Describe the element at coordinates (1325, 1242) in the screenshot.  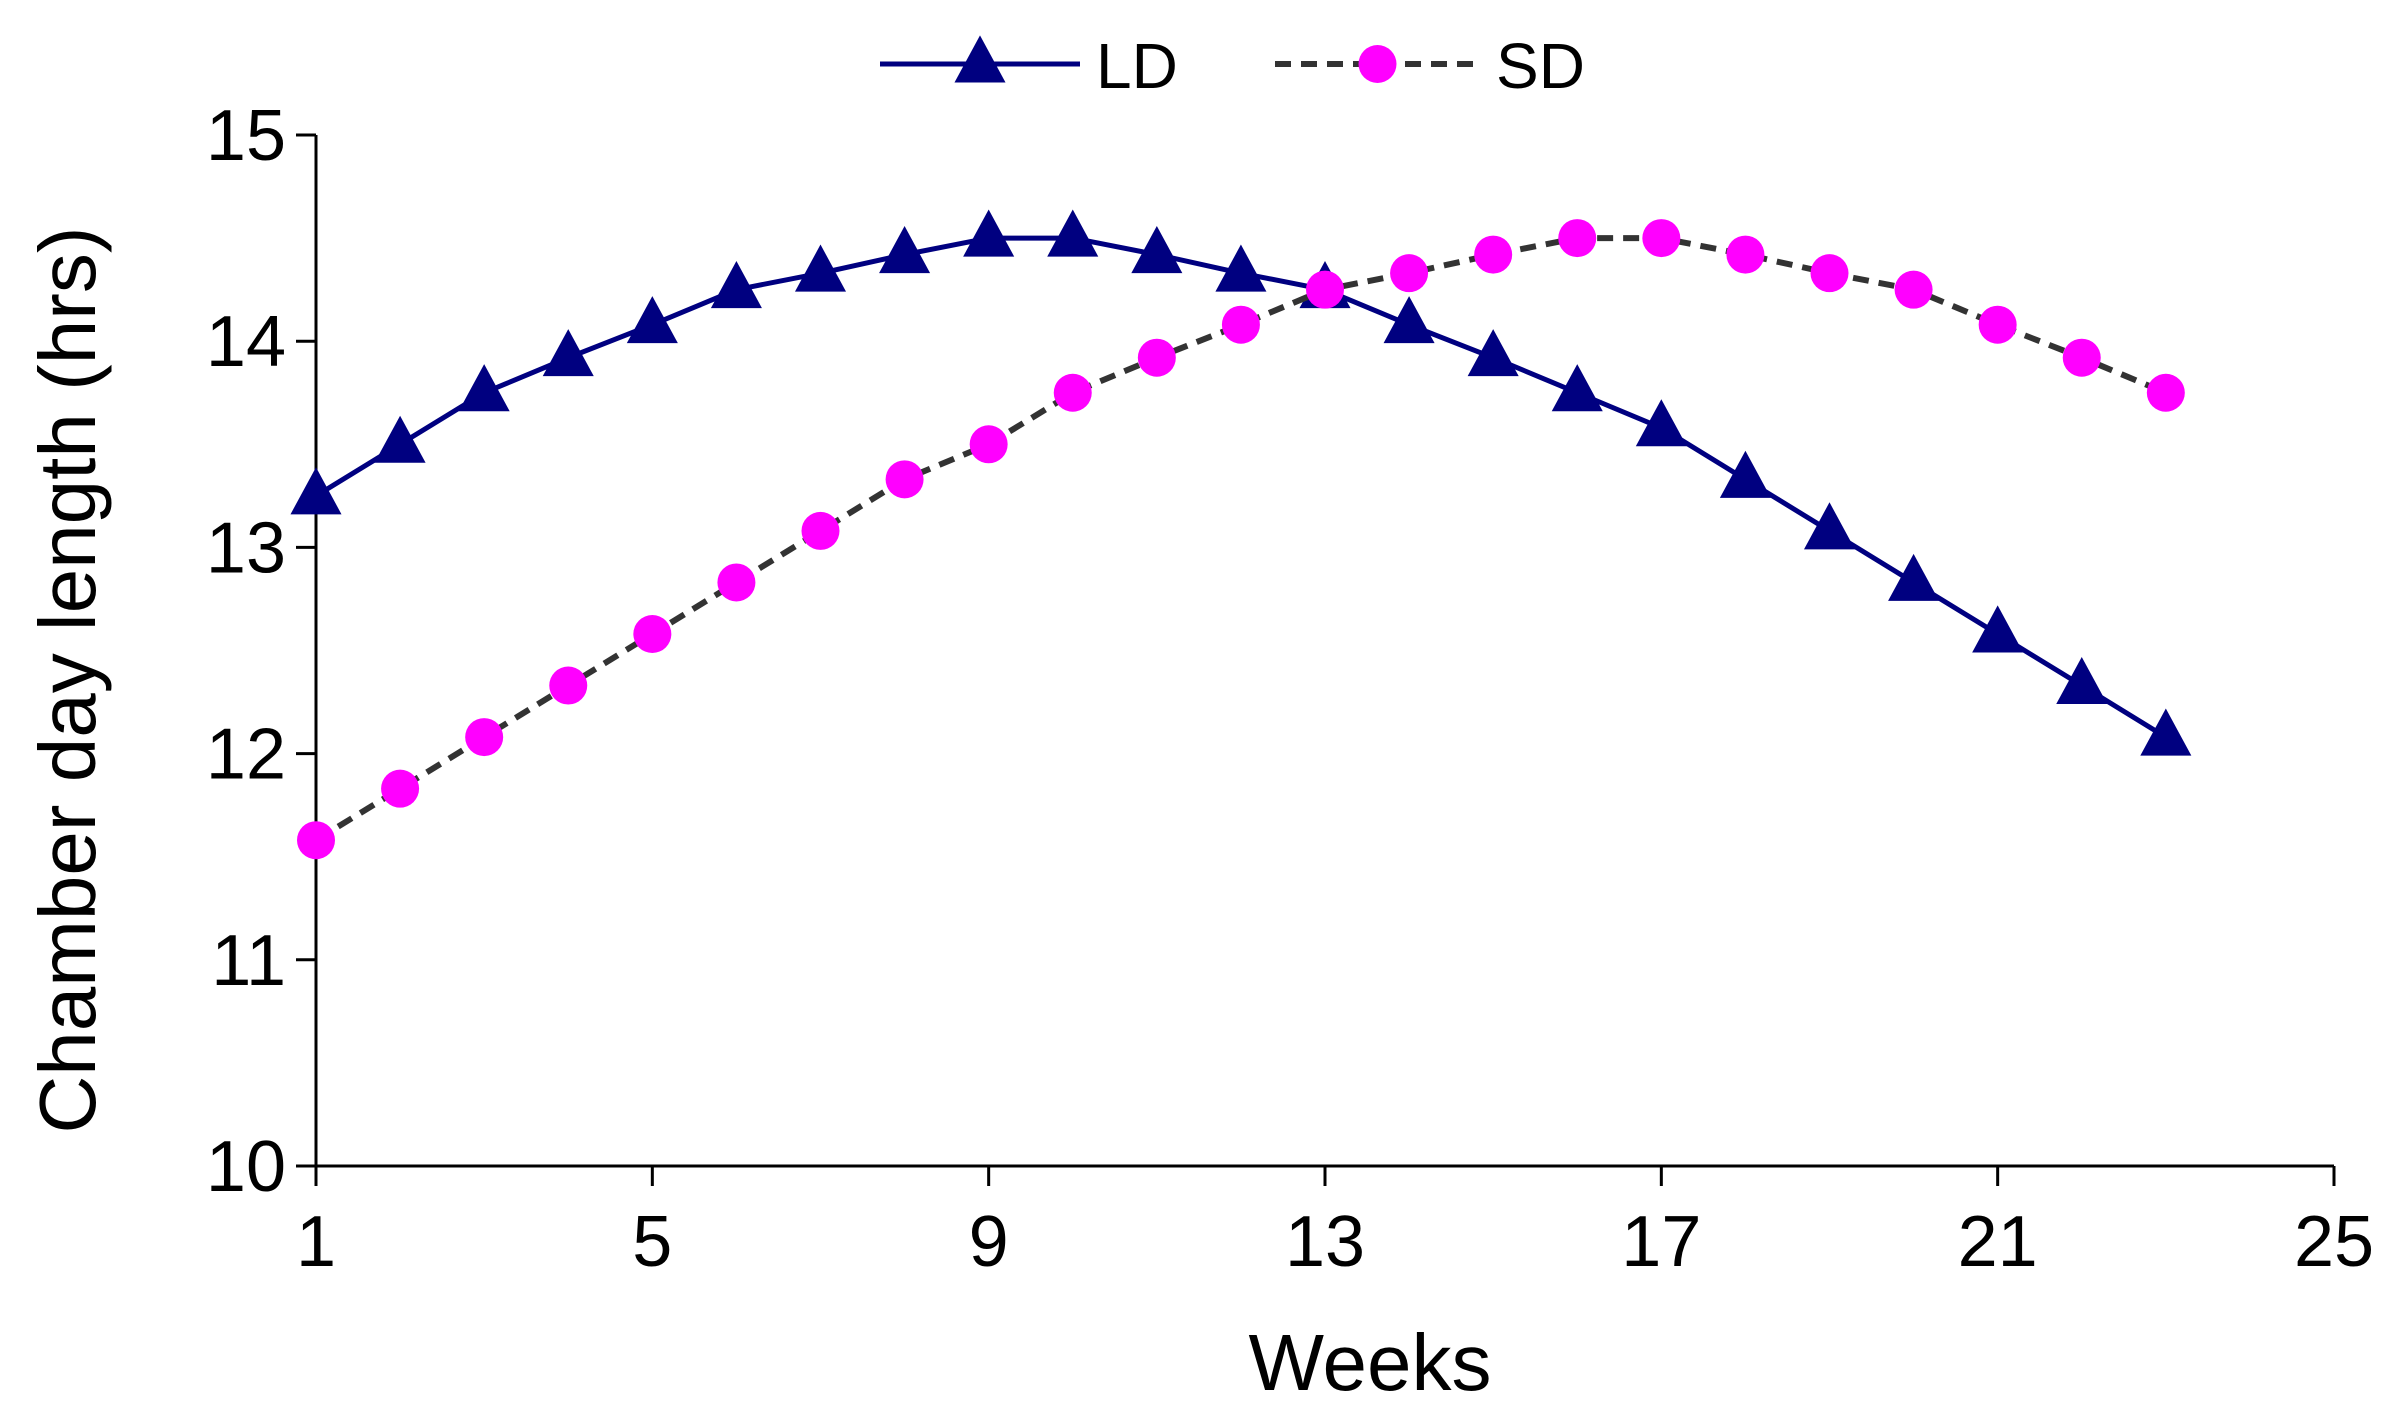
I see `x-tick-label: 13` at that location.